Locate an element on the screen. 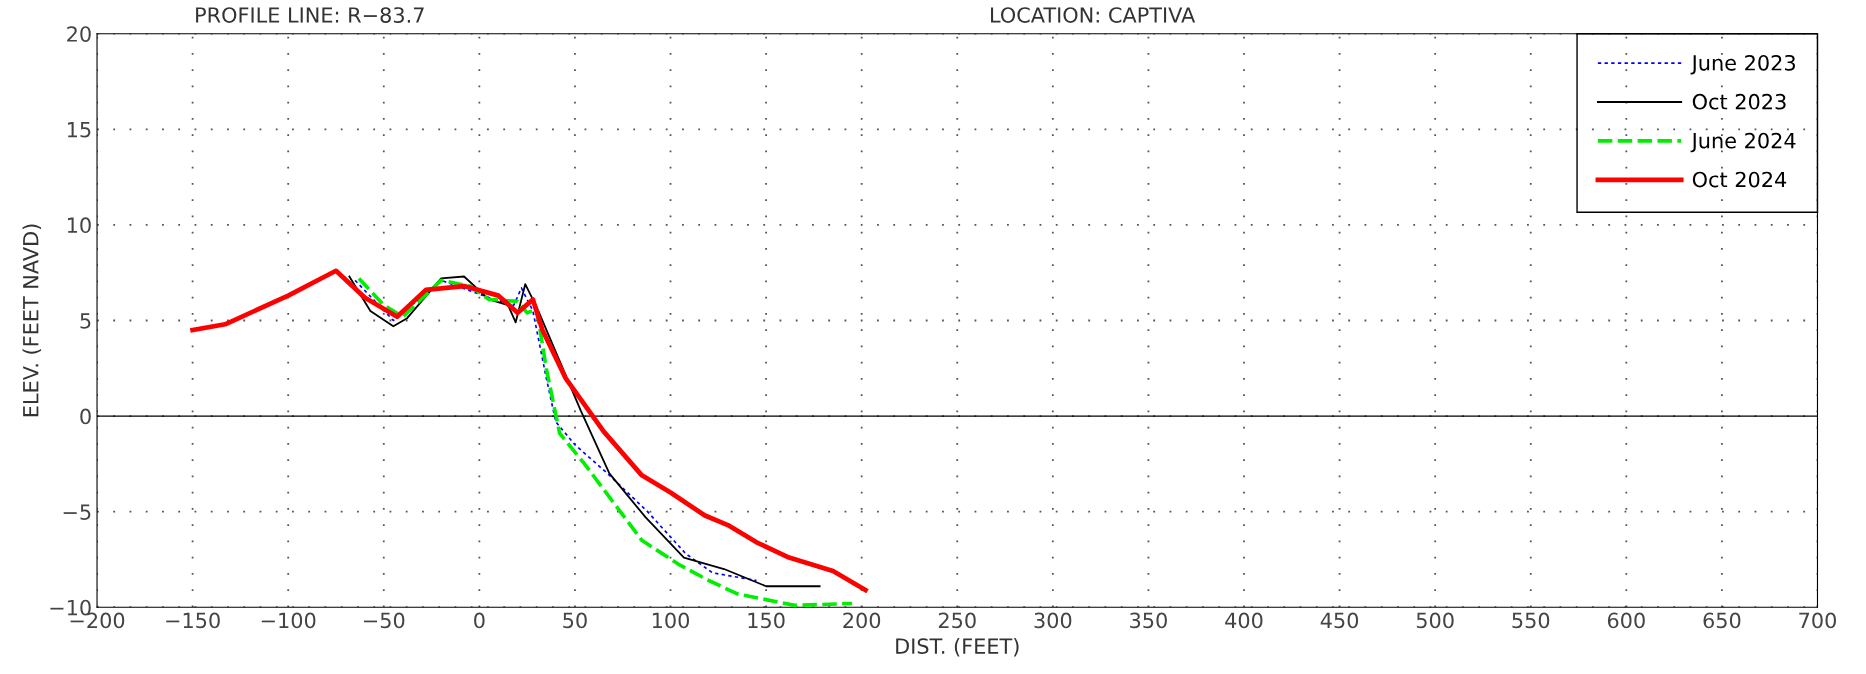 The height and width of the screenshot is (674, 1866). chart-title: PROFILE LINE: R−83.7 is located at coordinates (310, 15).